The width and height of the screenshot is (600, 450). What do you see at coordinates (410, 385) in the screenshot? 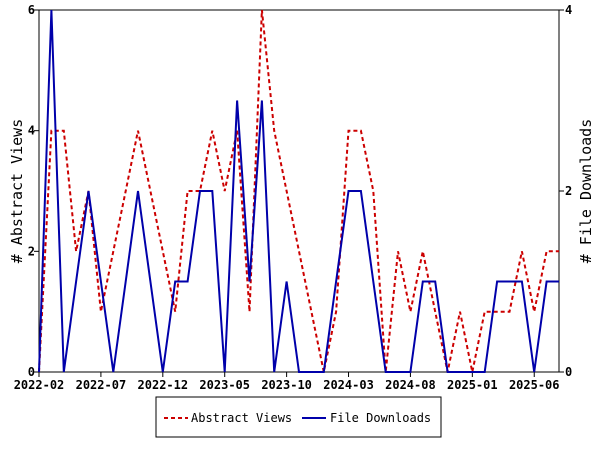
I see `x-tick-label: 2024-08` at bounding box center [410, 385].